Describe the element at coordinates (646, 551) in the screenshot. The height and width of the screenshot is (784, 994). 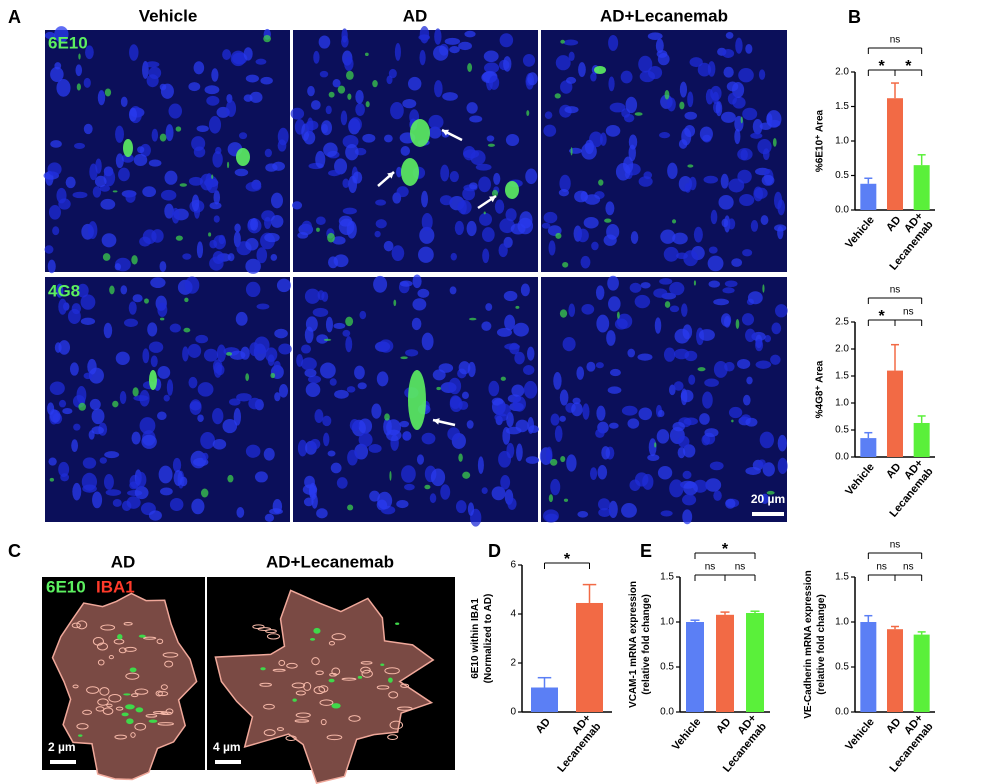
I see `panel-label: E` at that location.